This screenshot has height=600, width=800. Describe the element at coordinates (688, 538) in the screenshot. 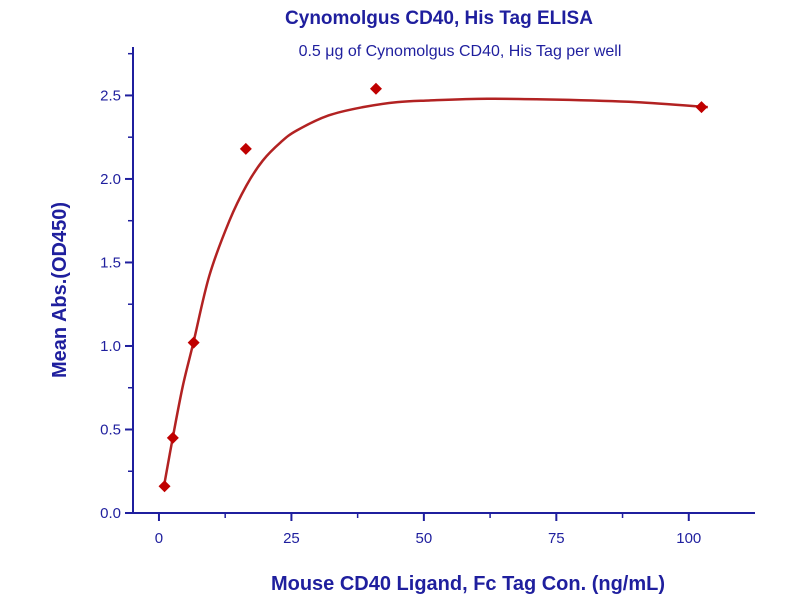

I see `x-tick-label: 100` at that location.